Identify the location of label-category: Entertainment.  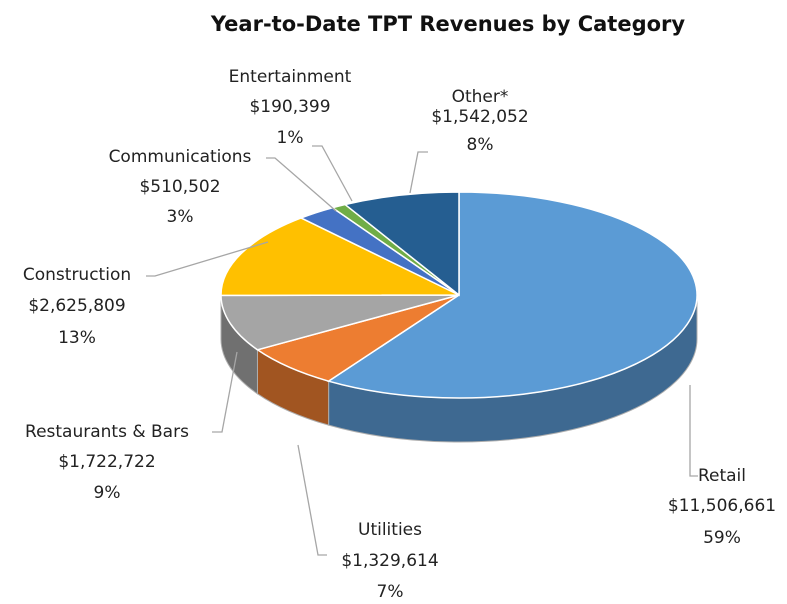
(290, 77).